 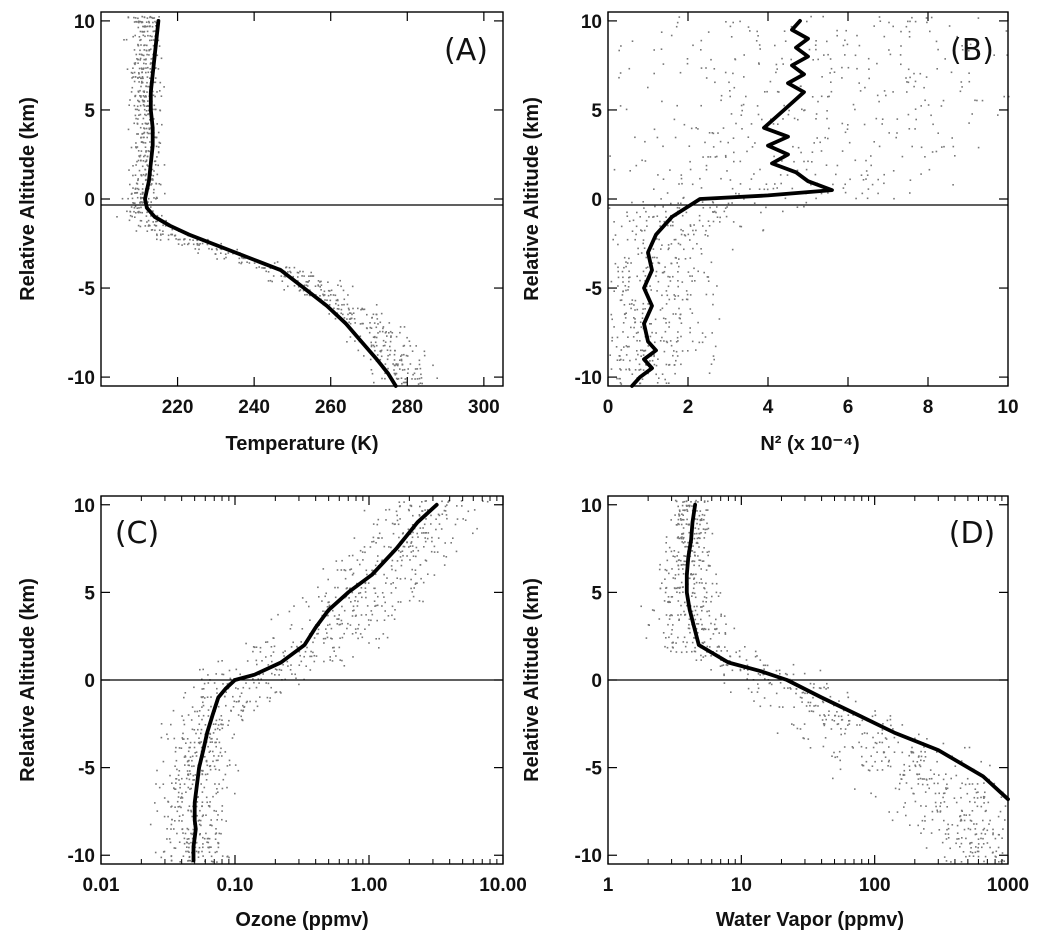 What do you see at coordinates (808, 199) in the screenshot?
I see `y-tick-marks` at bounding box center [808, 199].